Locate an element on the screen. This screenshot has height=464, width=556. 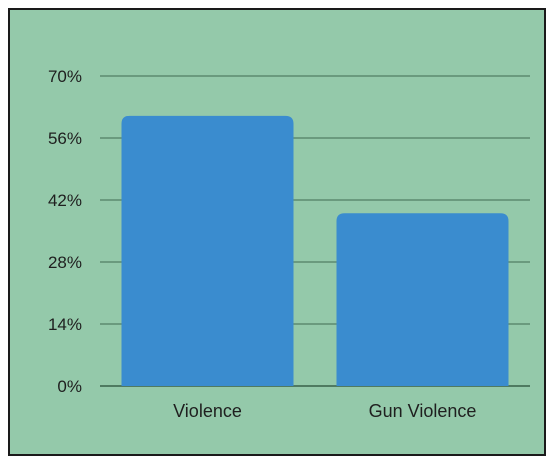
y-tick-label: 14% is located at coordinates (65, 324).